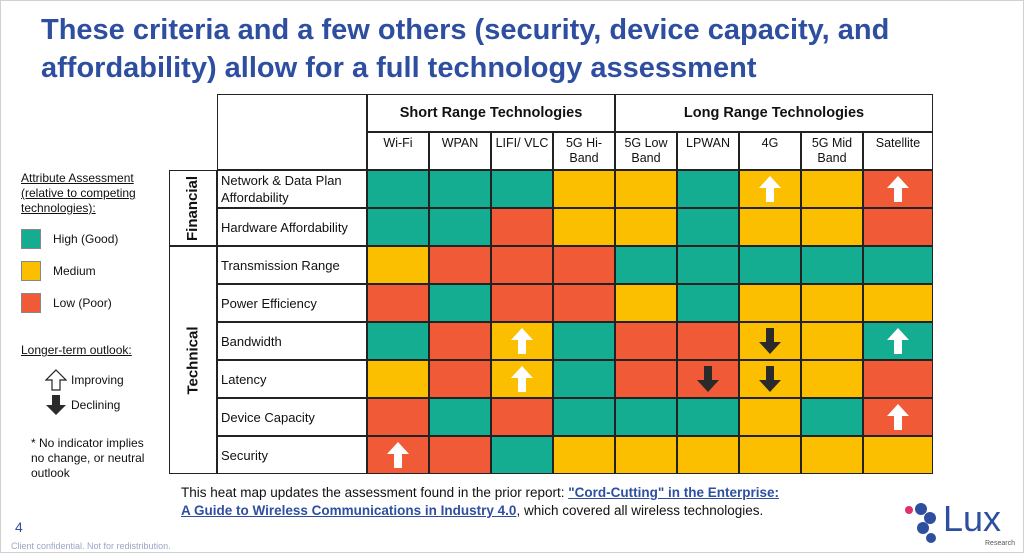 The height and width of the screenshot is (553, 1024). What do you see at coordinates (292, 341) in the screenshot?
I see `row-label: Bandwidth` at bounding box center [292, 341].